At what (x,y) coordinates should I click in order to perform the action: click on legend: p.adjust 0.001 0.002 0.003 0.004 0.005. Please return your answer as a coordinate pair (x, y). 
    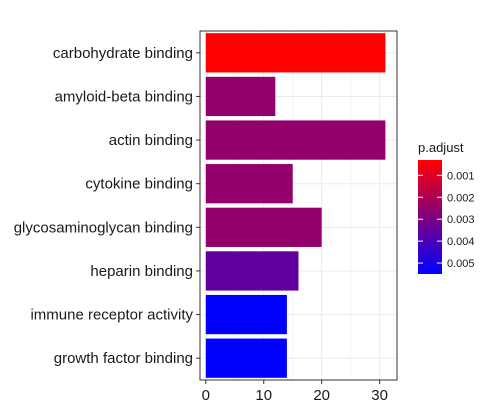
    Looking at the image, I should click on (446, 207).